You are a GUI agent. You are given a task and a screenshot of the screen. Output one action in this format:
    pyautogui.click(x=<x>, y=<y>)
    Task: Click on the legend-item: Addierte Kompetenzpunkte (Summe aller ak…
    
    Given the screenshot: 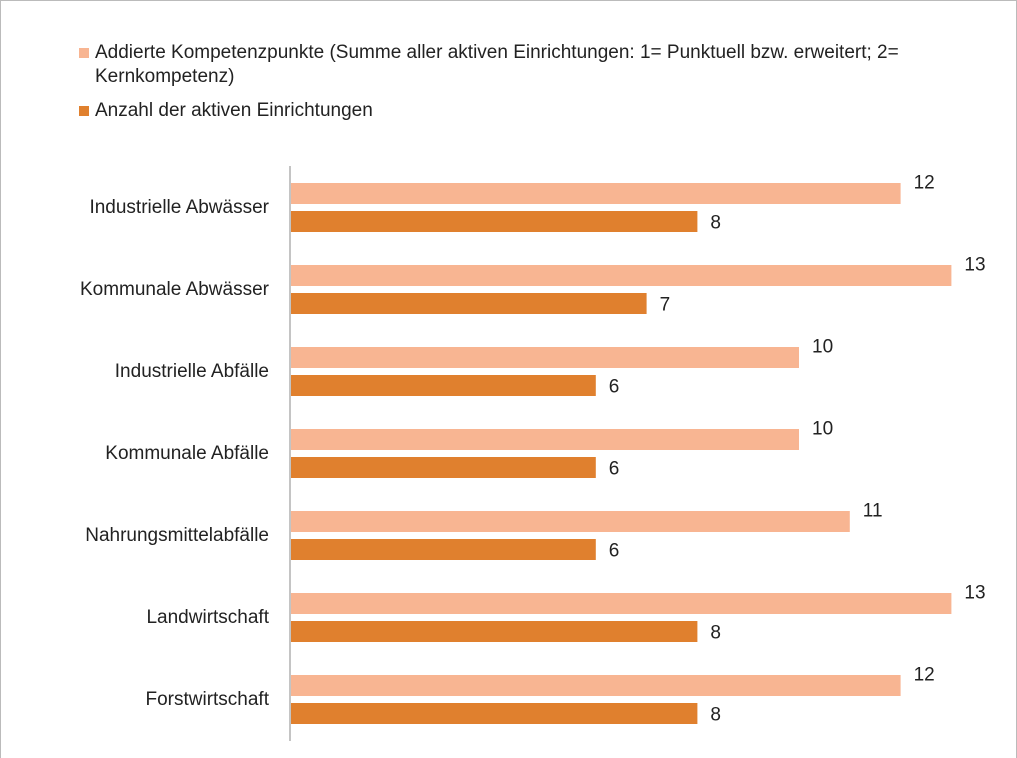 What is the action you would take?
    pyautogui.click(x=534, y=65)
    